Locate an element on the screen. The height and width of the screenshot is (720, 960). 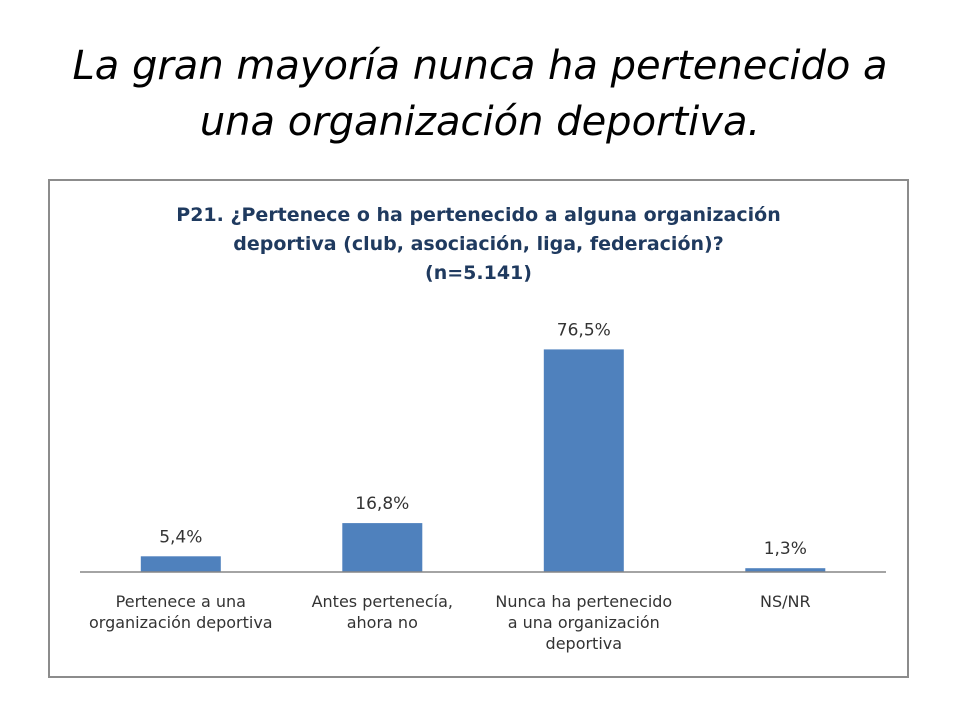
category-label-4: NS/NR is located at coordinates (785, 601).